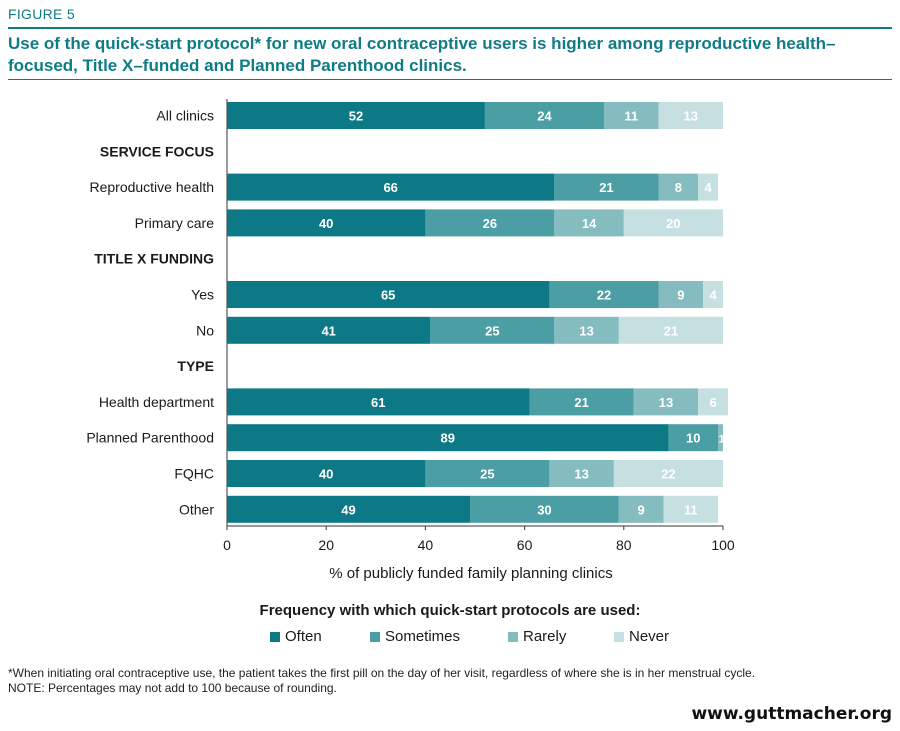 The height and width of the screenshot is (731, 900). What do you see at coordinates (175, 223) in the screenshot?
I see `category-label: Primary care` at bounding box center [175, 223].